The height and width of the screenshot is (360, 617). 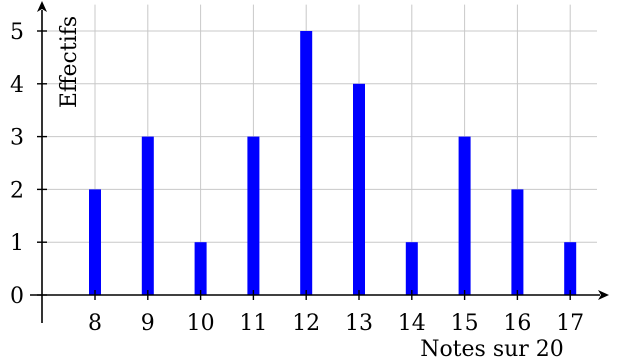 I want to click on y-axis-label: Effectifs, so click(x=69, y=62).